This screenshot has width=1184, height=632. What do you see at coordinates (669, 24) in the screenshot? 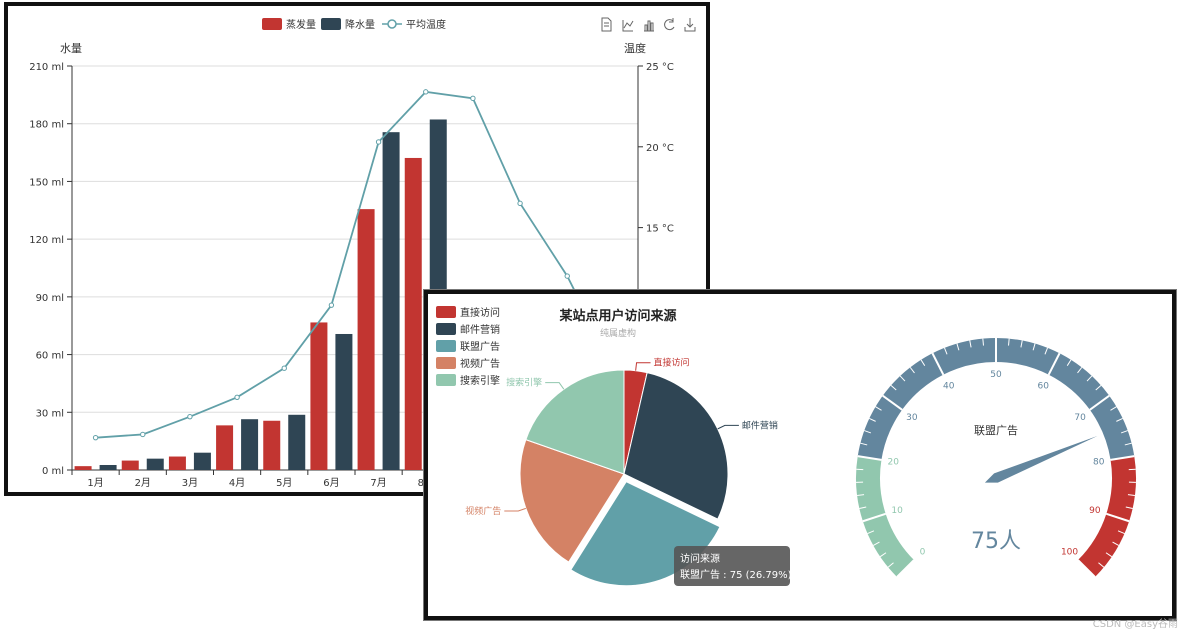
I see `restore-icon` at bounding box center [669, 24].